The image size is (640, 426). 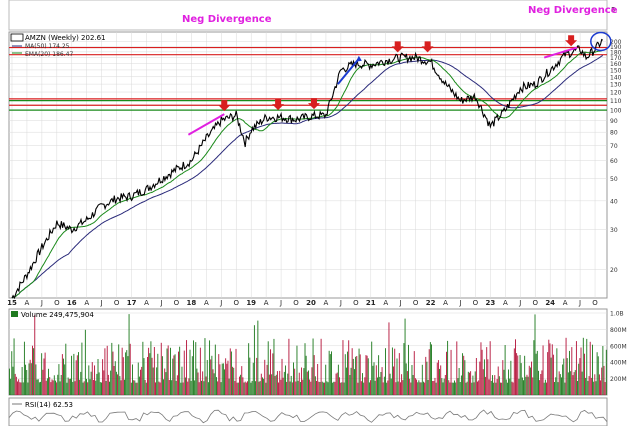 I want to click on y-tick-label: 100, so click(x=616, y=111).